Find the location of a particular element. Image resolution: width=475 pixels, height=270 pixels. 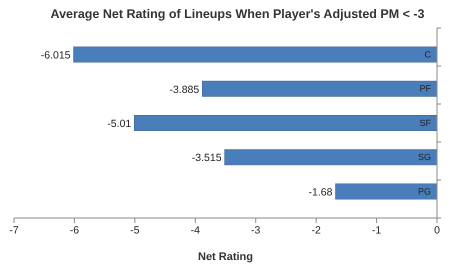

x-tick-label: -7 is located at coordinates (14, 230).